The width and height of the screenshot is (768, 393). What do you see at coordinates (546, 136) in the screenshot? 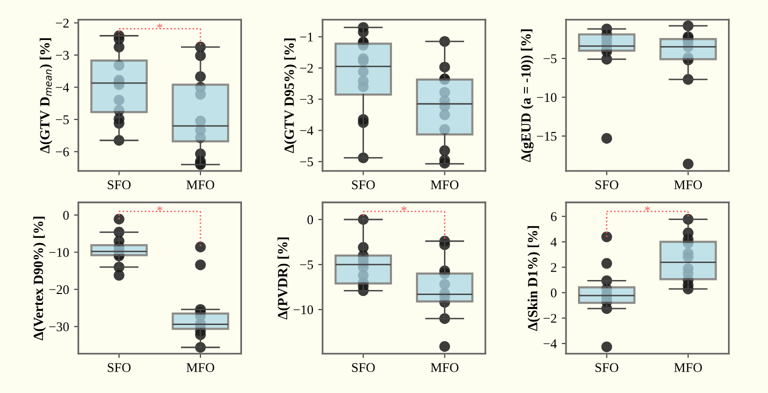
I see `y-tick-label: −15` at bounding box center [546, 136].